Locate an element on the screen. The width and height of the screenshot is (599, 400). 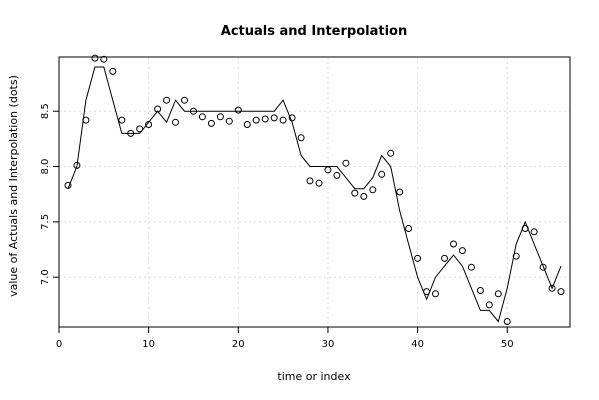
x-tick-label: 40 is located at coordinates (417, 344).